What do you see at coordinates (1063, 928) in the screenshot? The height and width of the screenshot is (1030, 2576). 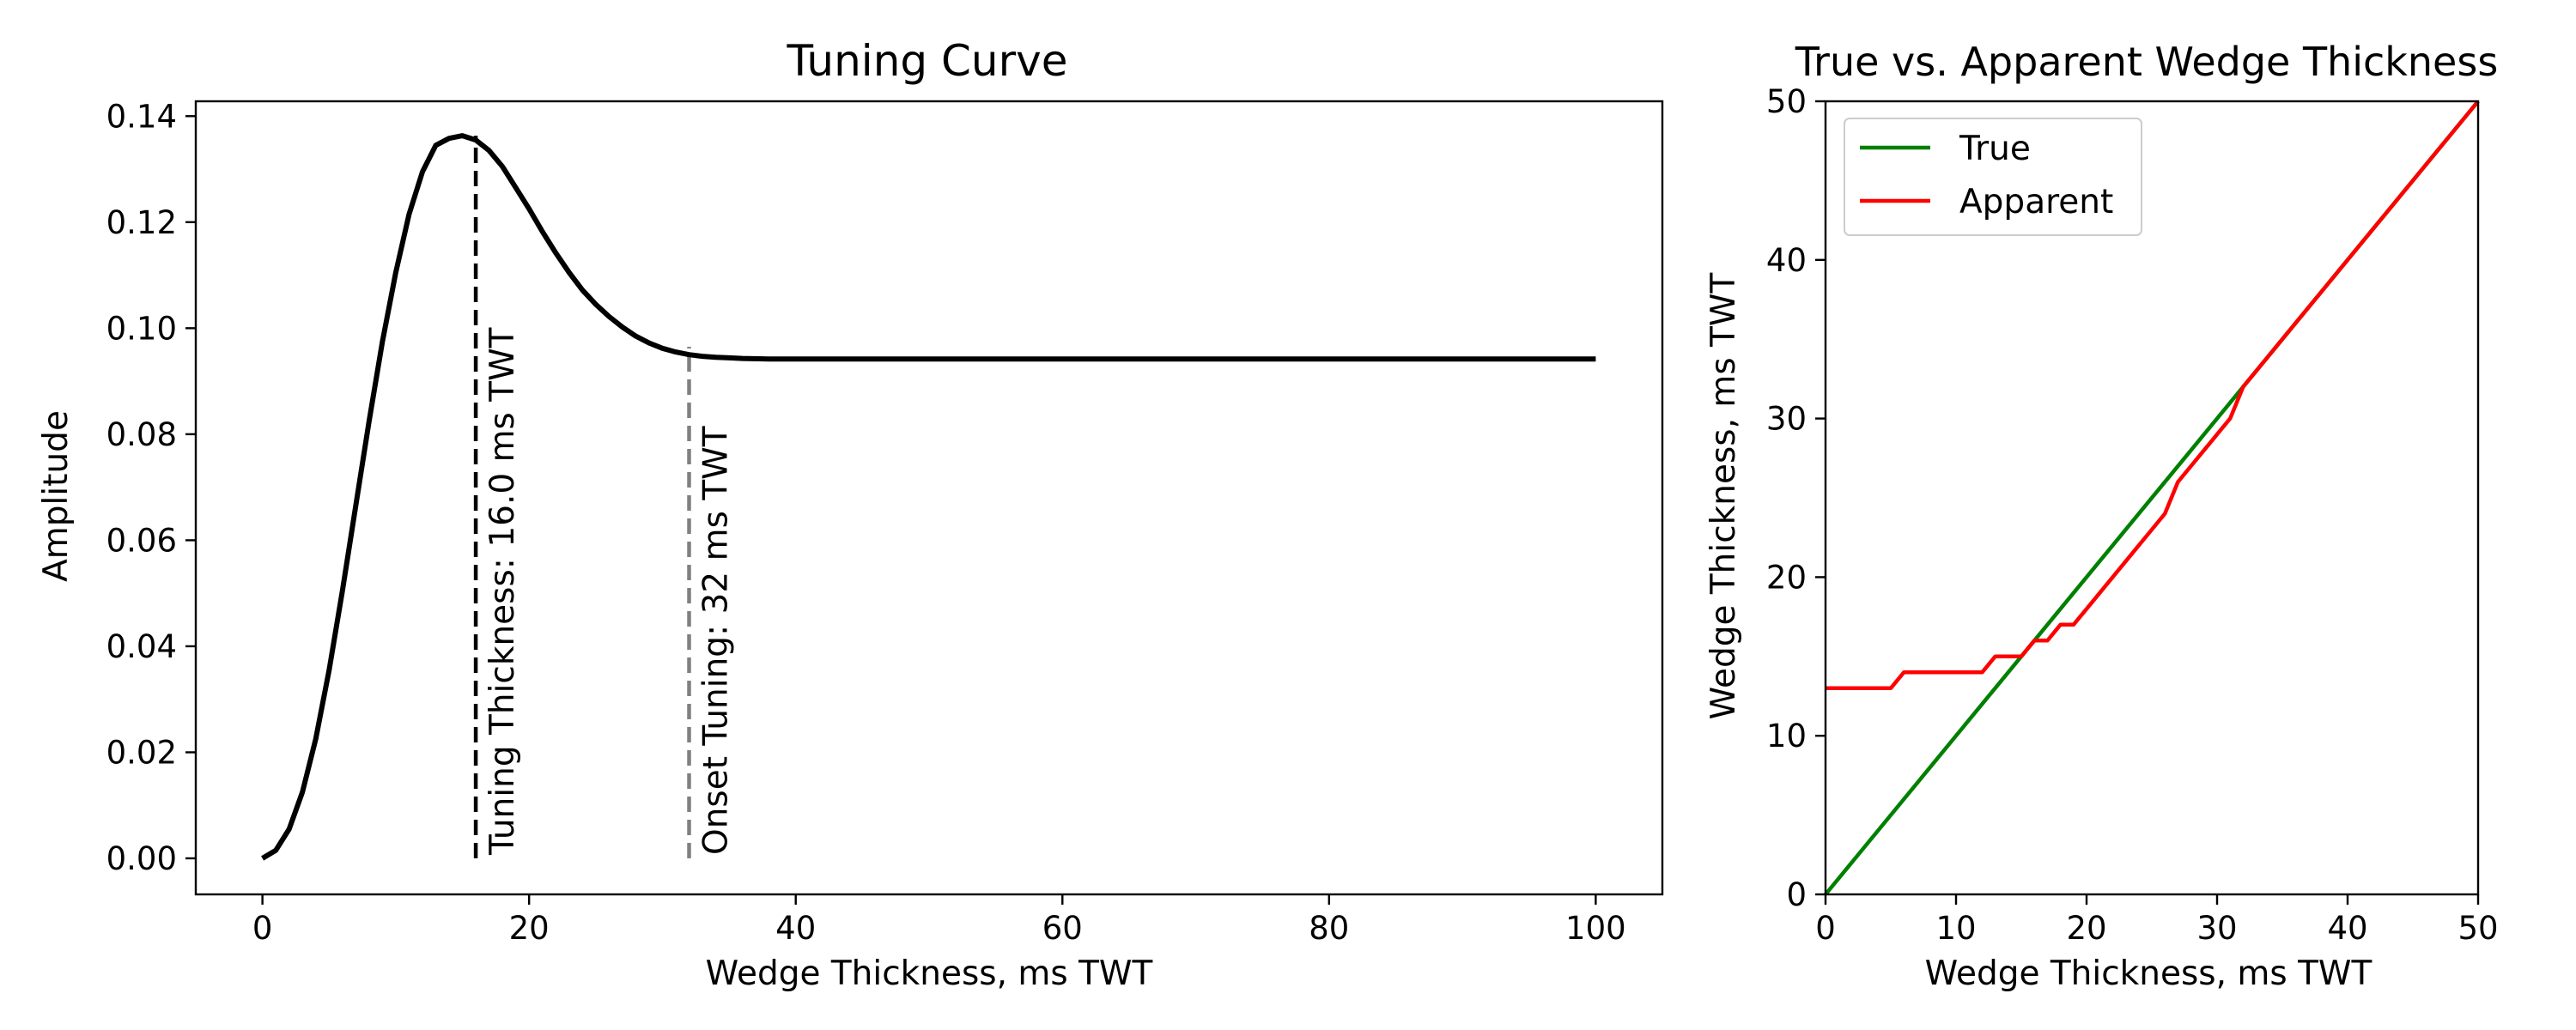 I see `x-tick-label: 60` at bounding box center [1063, 928].